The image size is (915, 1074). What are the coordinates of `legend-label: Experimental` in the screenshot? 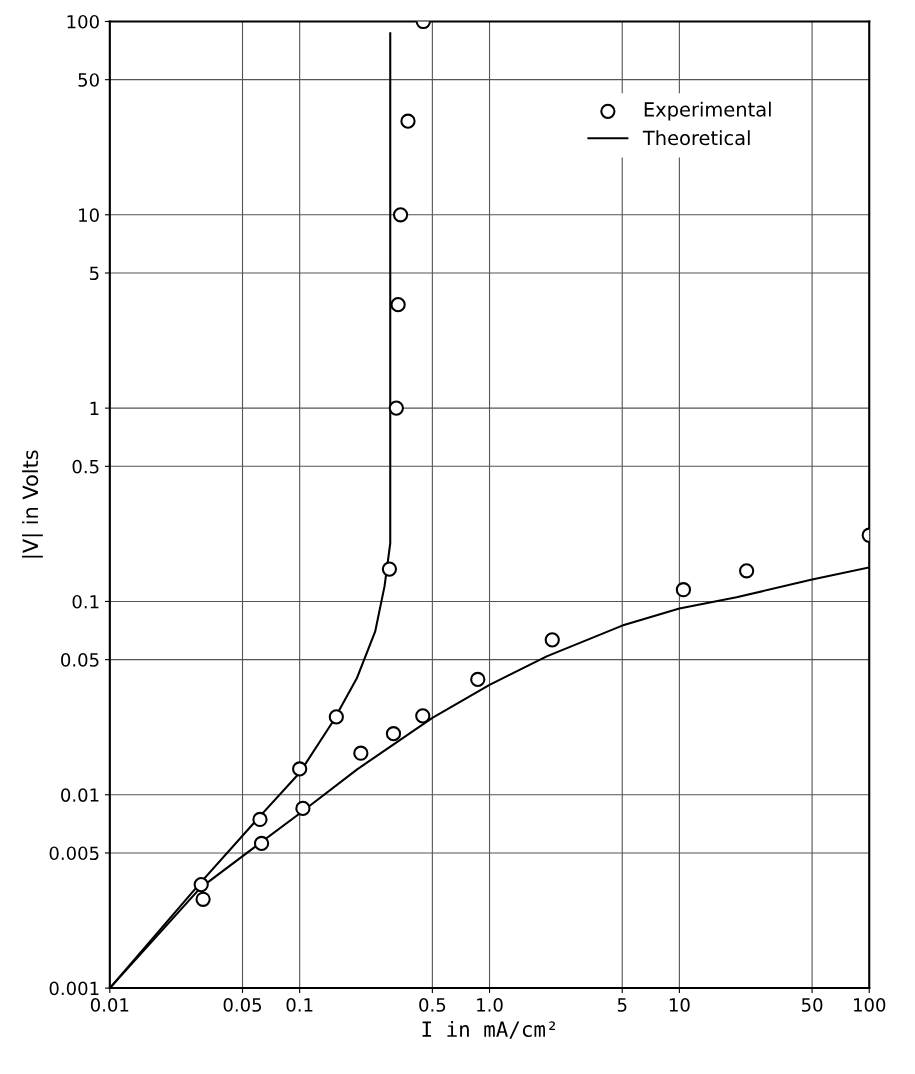 It's located at (707, 111).